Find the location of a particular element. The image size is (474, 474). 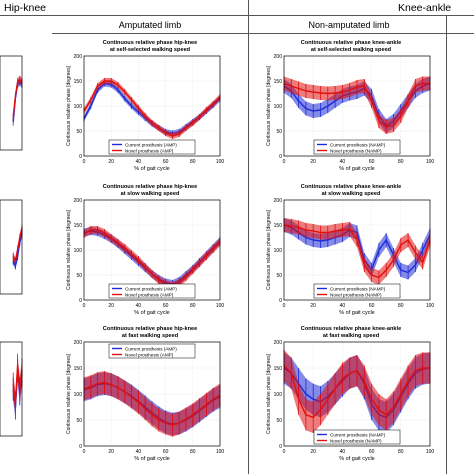

legend-label: Current prosthesis (NAMP) is located at coordinates (358, 144).